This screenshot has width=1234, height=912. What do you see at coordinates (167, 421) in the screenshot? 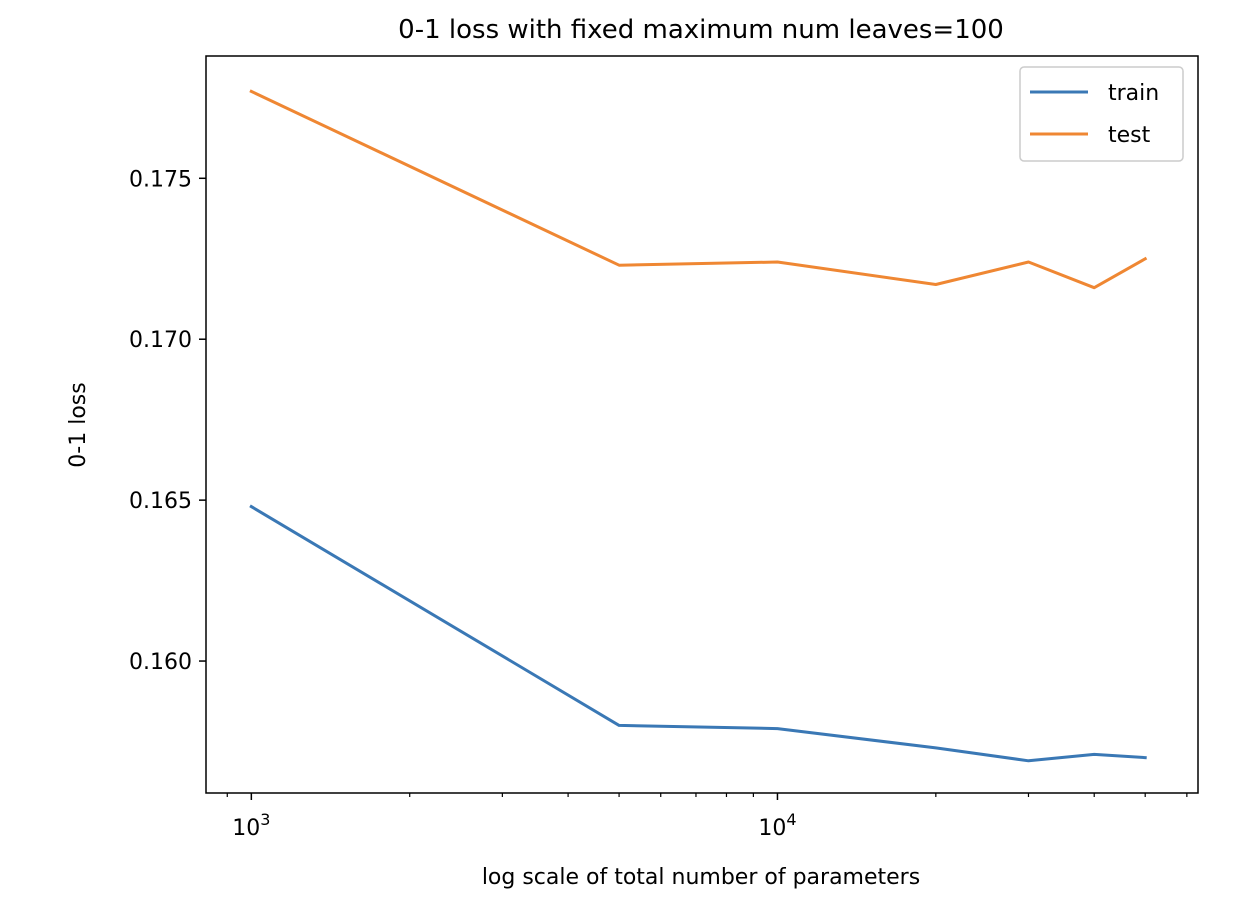
I see `y-axis-ticks: 0.160 0.165 0.170 0.175` at bounding box center [167, 421].